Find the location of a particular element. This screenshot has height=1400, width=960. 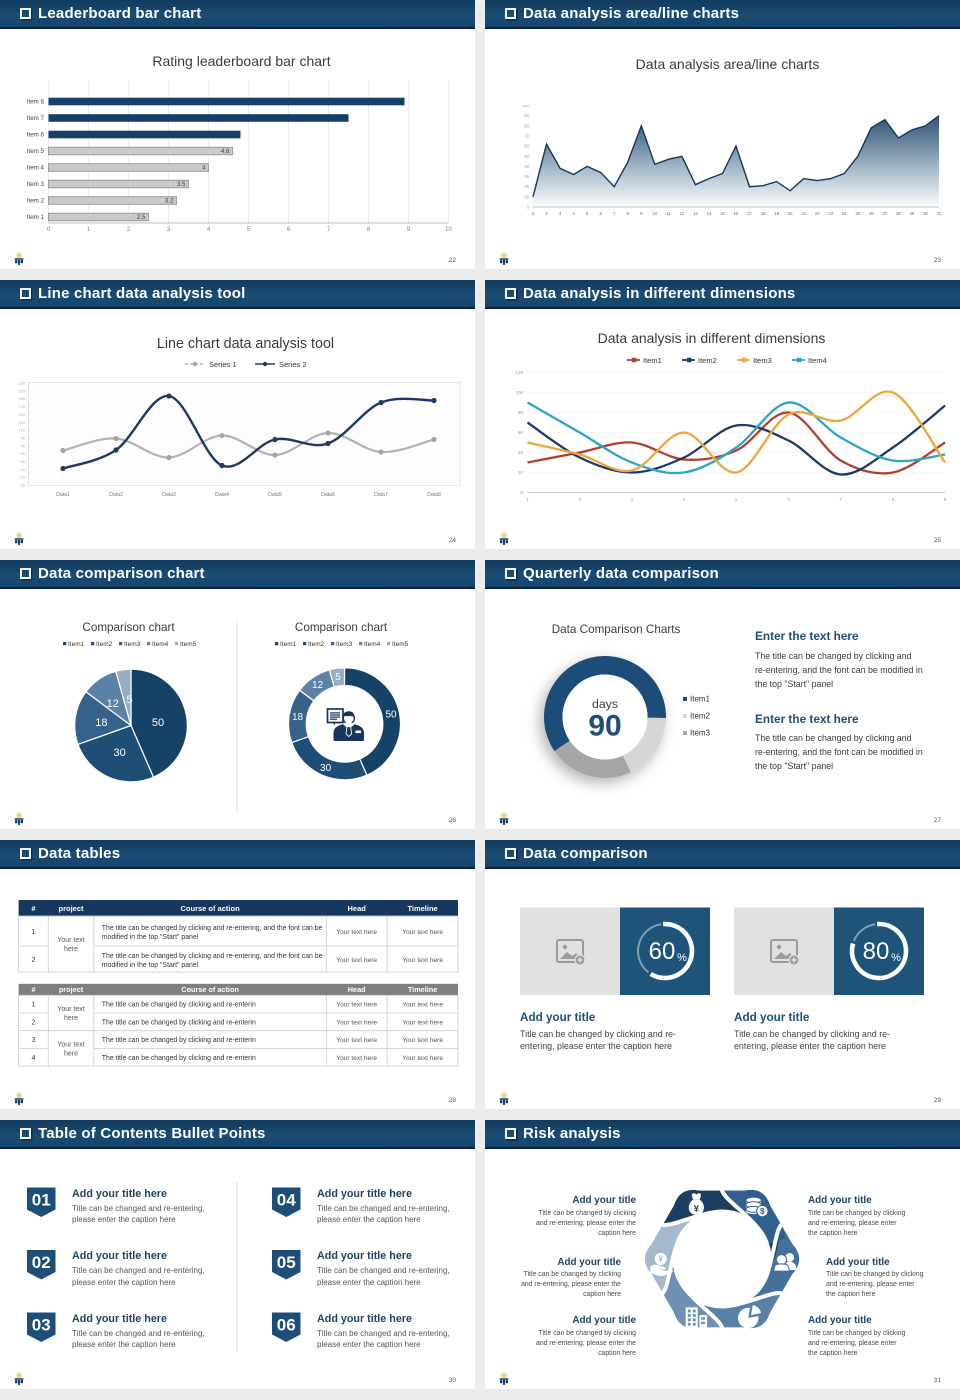

svg-text: 11 is located at coordinates (668, 213).